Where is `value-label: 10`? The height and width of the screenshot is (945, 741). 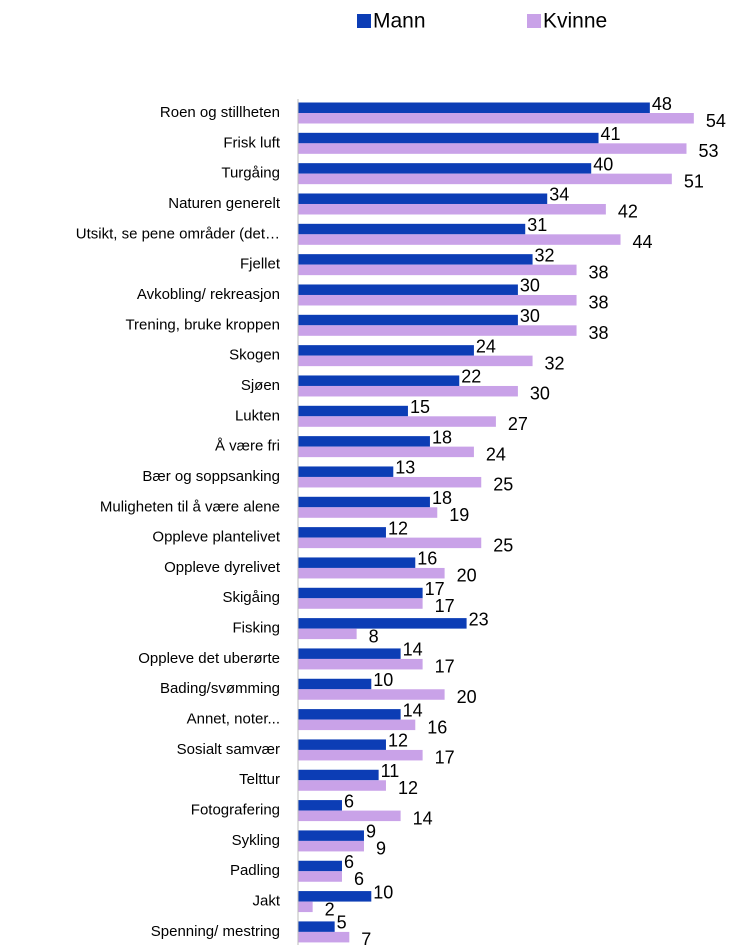 value-label: 10 is located at coordinates (383, 680).